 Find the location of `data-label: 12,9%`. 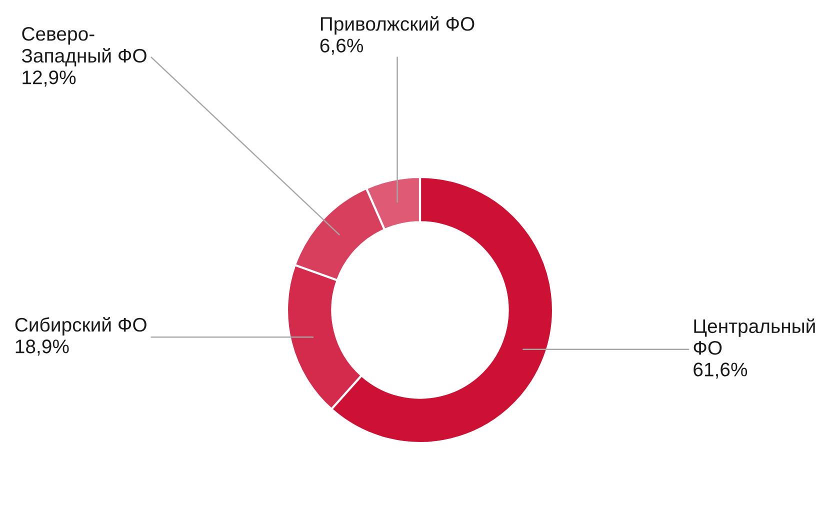

data-label: 12,9% is located at coordinates (49, 78).